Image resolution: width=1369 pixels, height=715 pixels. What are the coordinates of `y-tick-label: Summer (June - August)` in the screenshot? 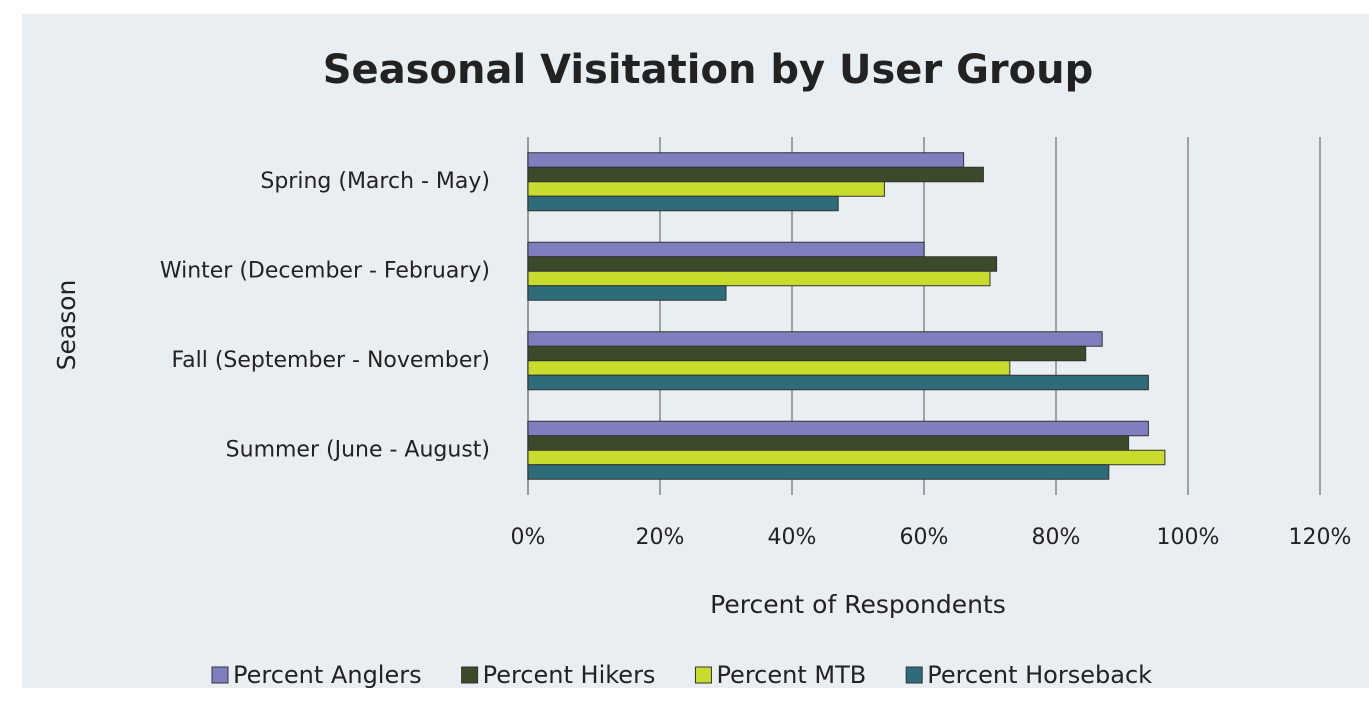 It's located at (358, 449).